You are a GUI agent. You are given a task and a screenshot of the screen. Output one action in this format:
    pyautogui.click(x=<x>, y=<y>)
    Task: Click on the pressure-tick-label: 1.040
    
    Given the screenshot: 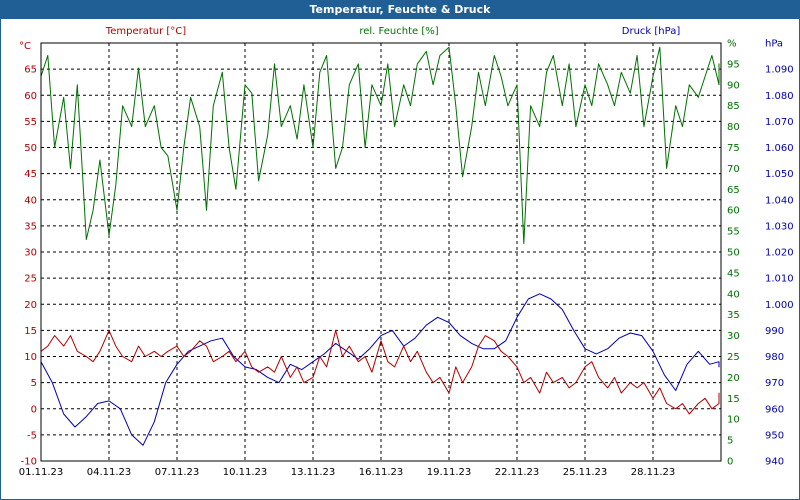 What is the action you would take?
    pyautogui.click(x=779, y=200)
    